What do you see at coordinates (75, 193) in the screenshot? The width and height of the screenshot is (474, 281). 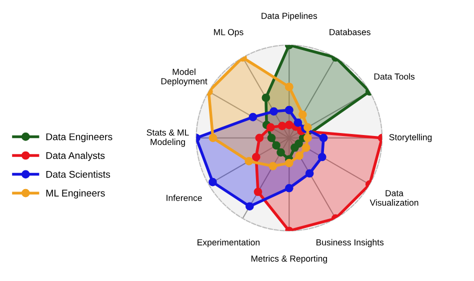 I see `legend-label: ML Engineers` at bounding box center [75, 193].